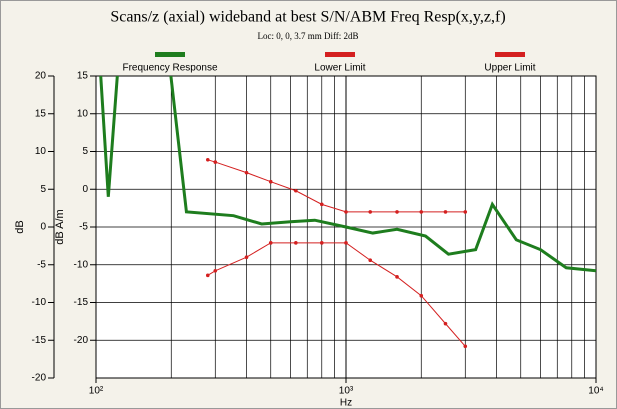 Image resolution: width=617 pixels, height=409 pixels. I want to click on y-tick-label: 20, so click(41, 76).